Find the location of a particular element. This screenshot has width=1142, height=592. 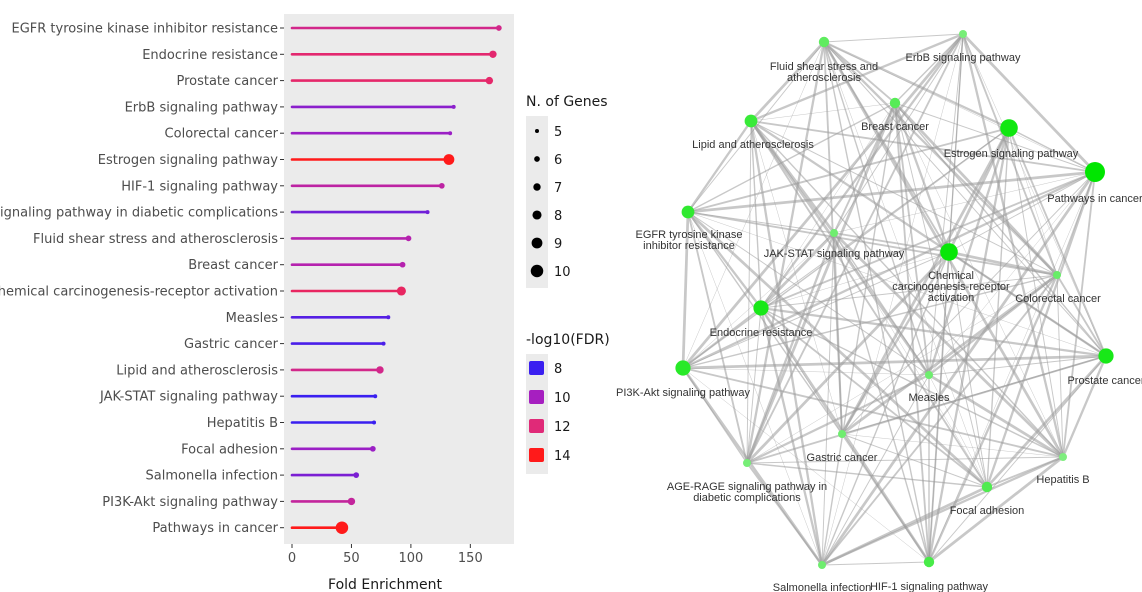

network-node-label: EGFR tyrosine kinase is located at coordinates (689, 235).